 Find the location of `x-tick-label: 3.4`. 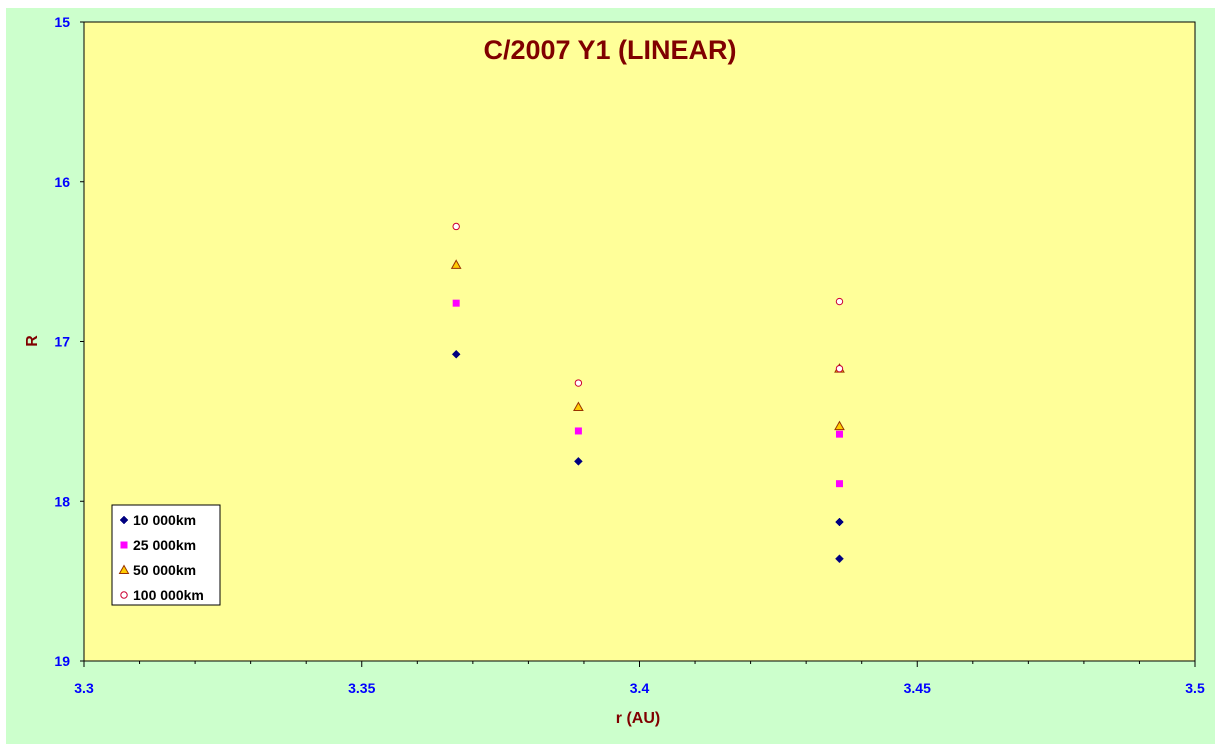

x-tick-label: 3.4 is located at coordinates (640, 688).